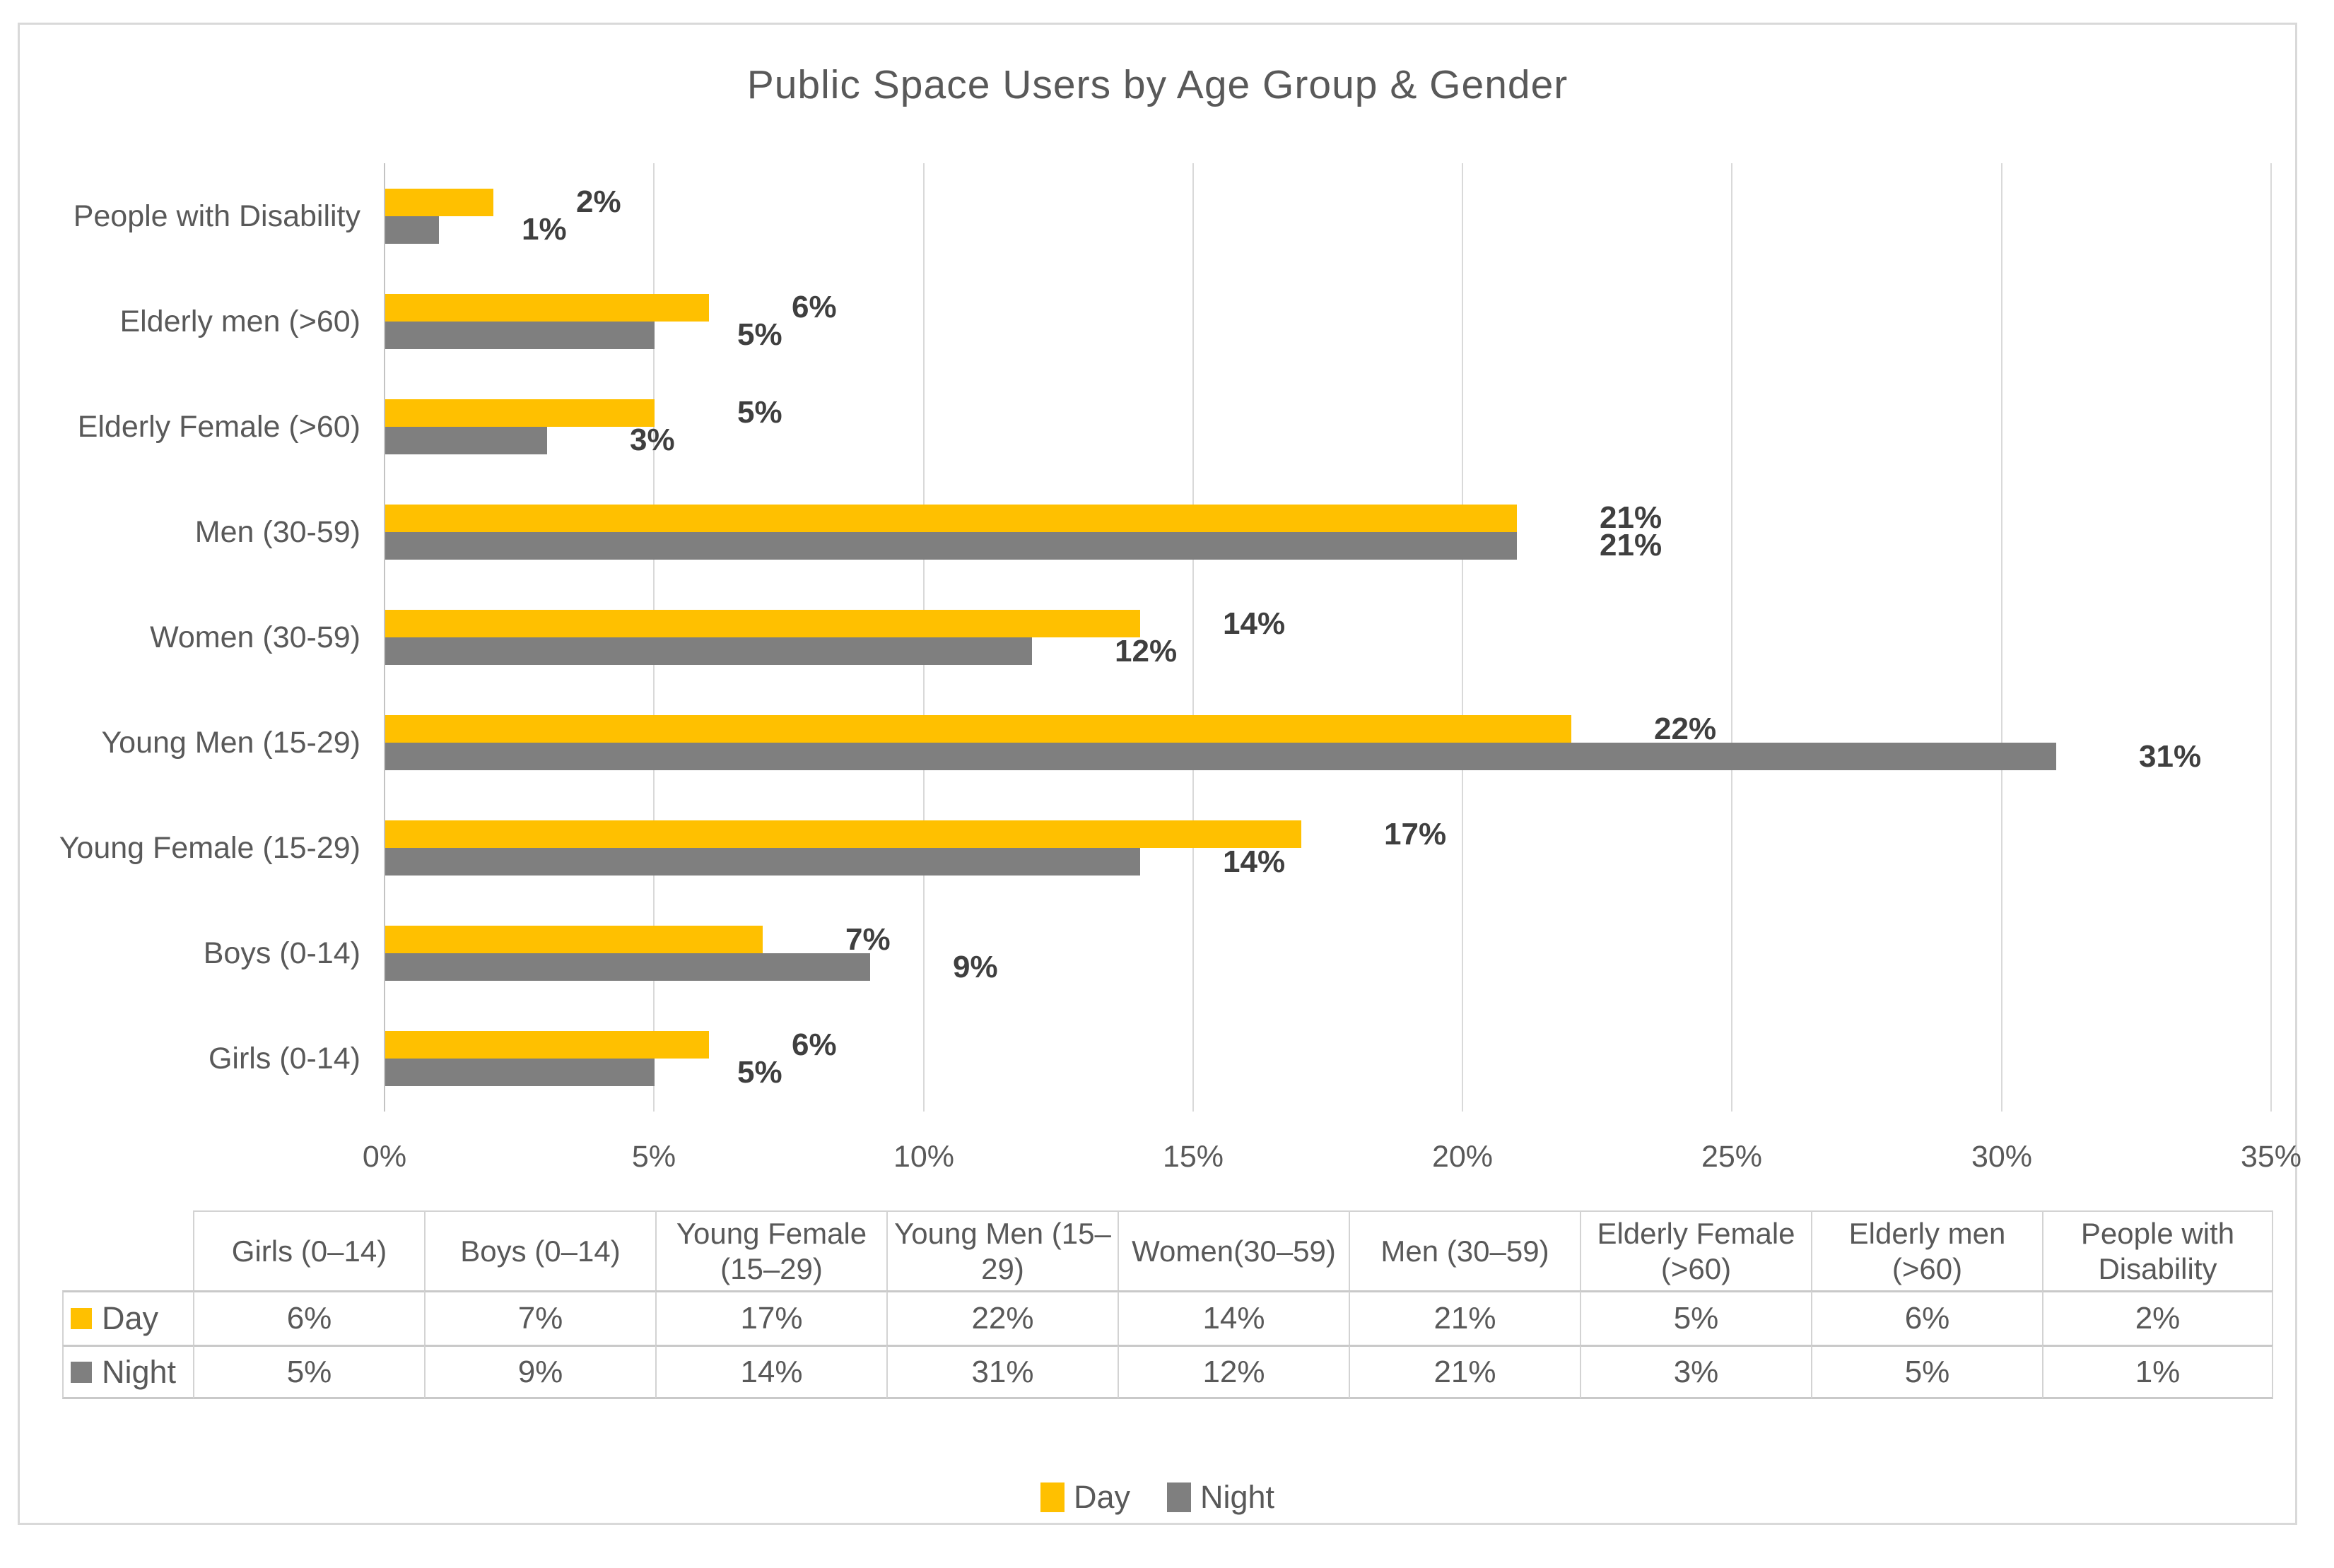 The height and width of the screenshot is (1568, 2334). I want to click on table-value-cell: 9%, so click(539, 1372).